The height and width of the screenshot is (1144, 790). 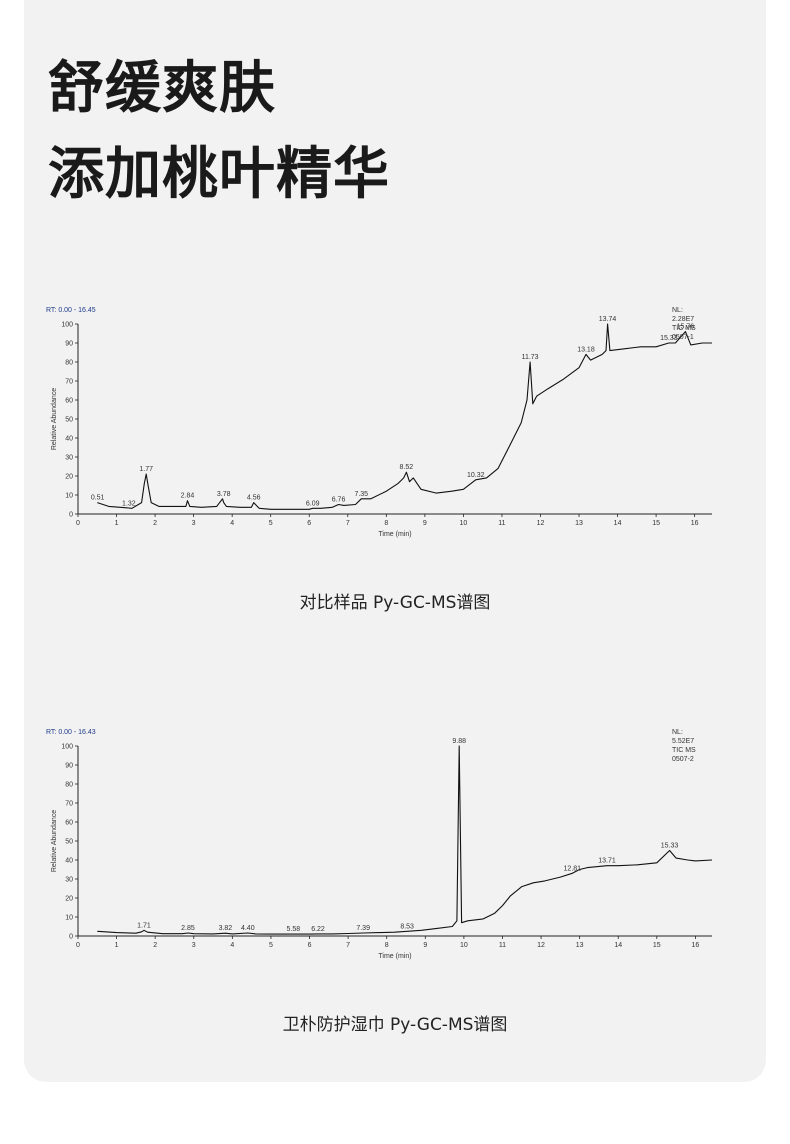 I want to click on peak-label: 0.51, so click(x=98, y=498).